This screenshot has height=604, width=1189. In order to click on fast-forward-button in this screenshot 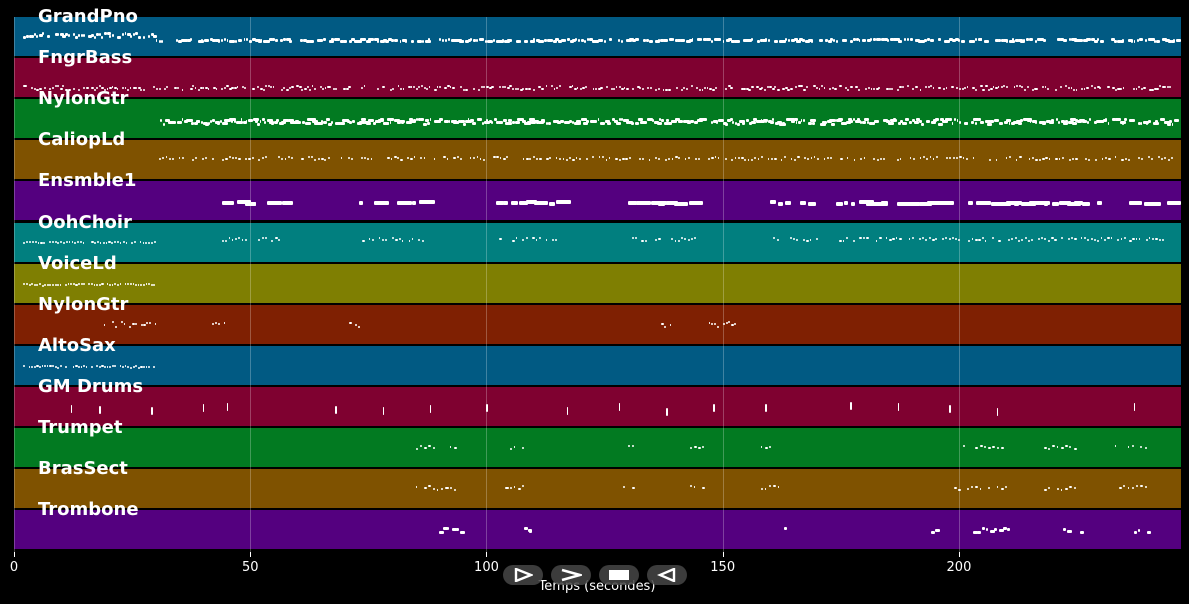, I will do `click(571, 575)`.